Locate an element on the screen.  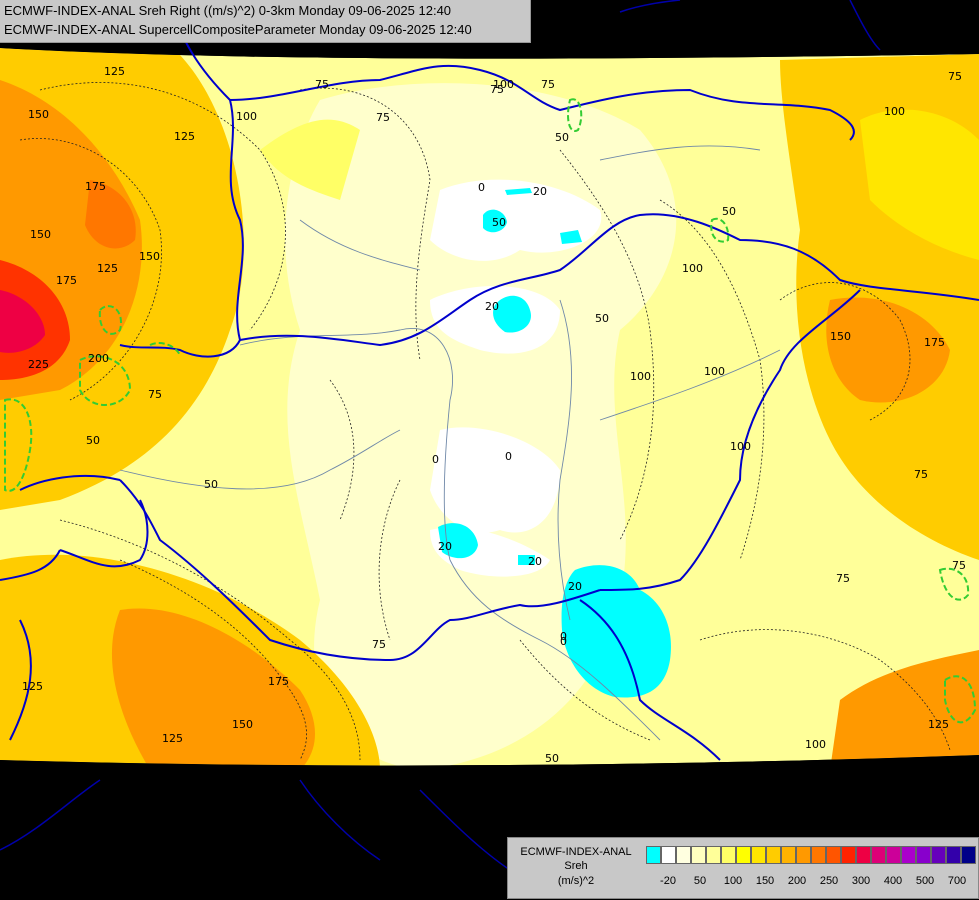
contour-label: 225 is located at coordinates (38, 364).